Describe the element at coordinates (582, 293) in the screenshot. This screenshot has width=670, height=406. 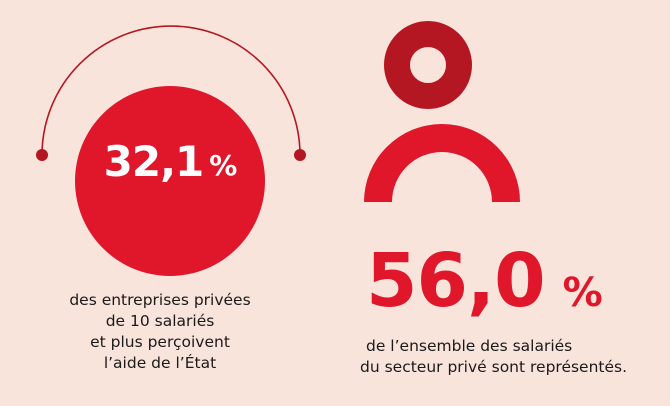
I see `right-stat-percent: %` at that location.